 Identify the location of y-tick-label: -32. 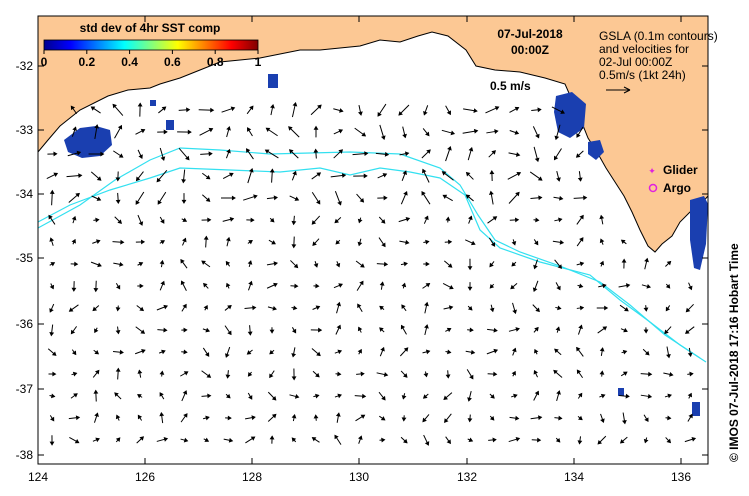
(25, 66).